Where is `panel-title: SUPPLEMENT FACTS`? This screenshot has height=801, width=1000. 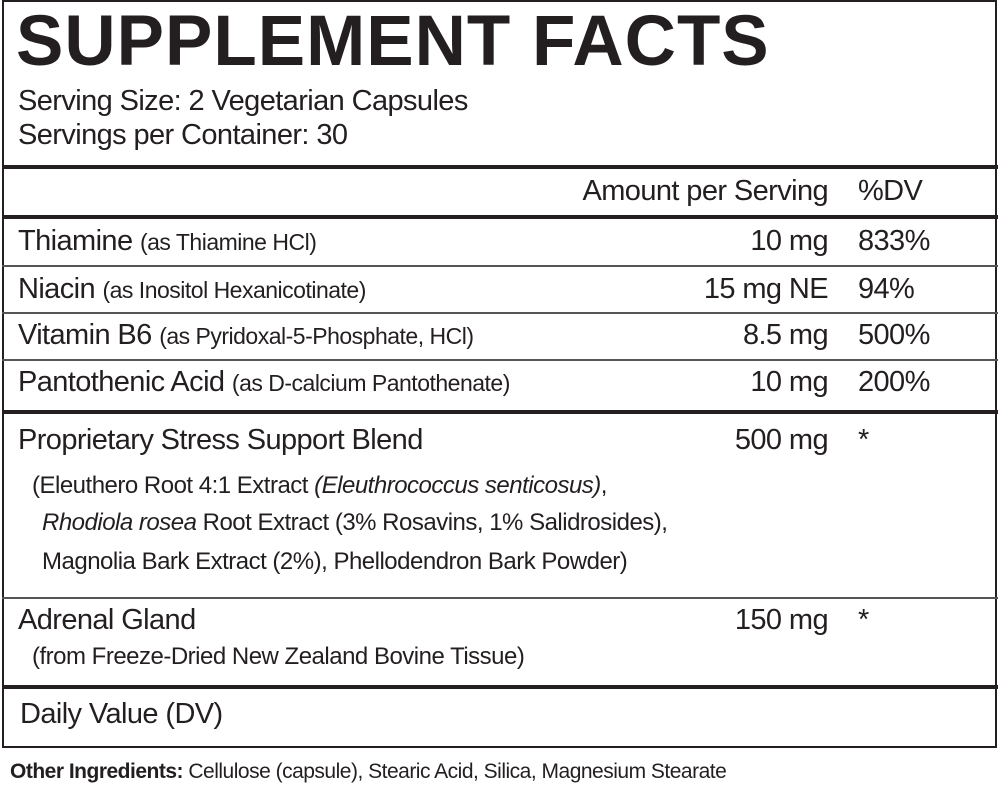 panel-title: SUPPLEMENT FACTS is located at coordinates (393, 41).